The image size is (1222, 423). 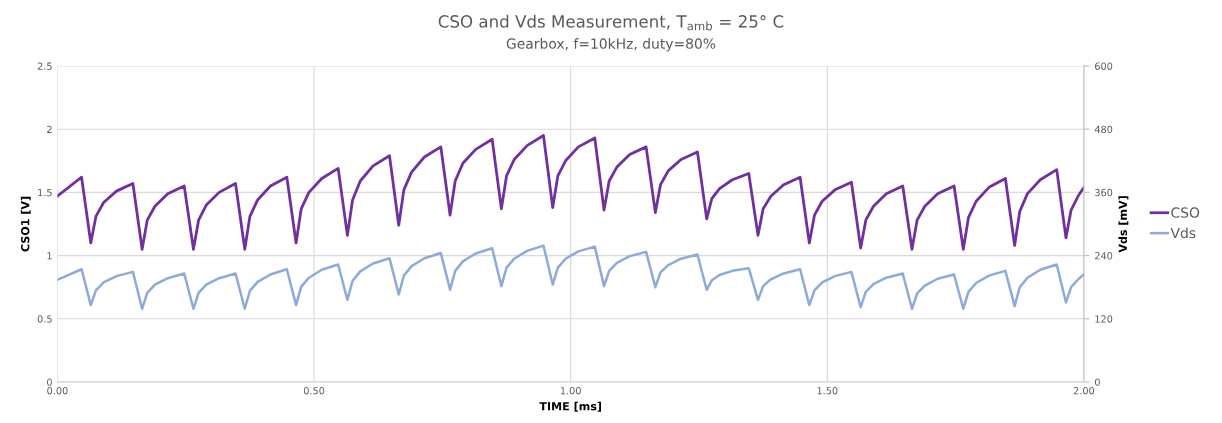 I want to click on y2-tick-label: 360, so click(x=1104, y=192).